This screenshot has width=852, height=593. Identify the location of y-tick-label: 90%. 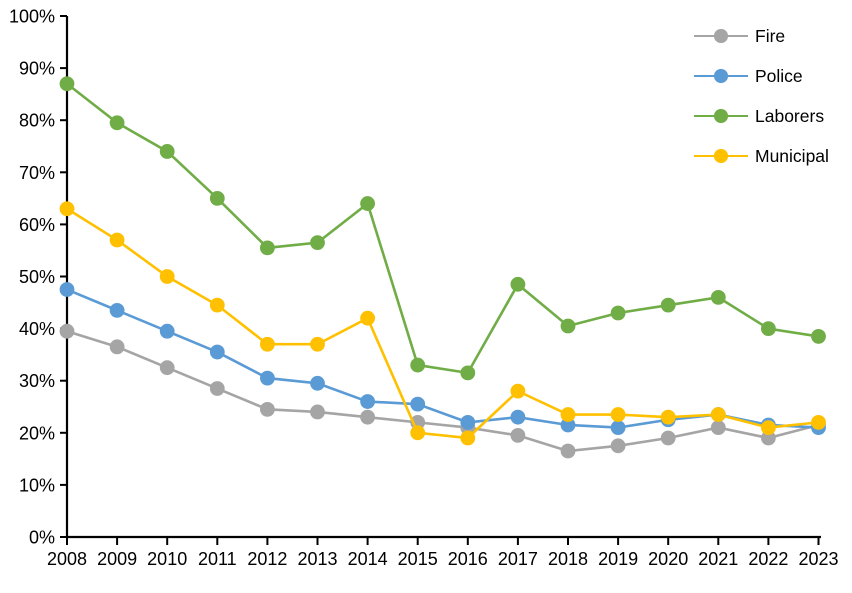
(37, 69).